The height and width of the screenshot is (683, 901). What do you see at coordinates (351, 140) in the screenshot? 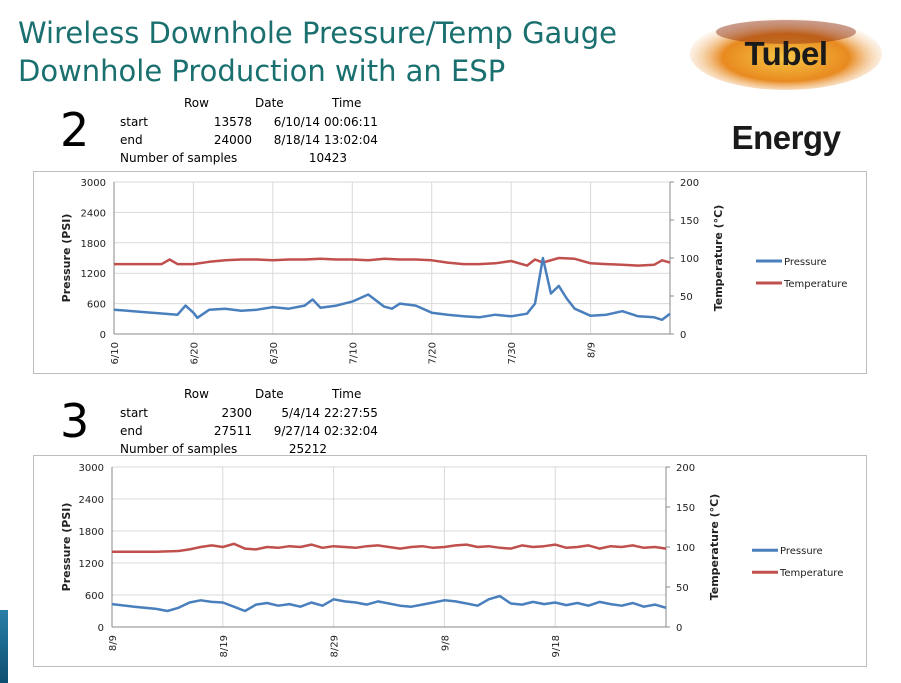
I see `end-time: 13:02:04` at bounding box center [351, 140].